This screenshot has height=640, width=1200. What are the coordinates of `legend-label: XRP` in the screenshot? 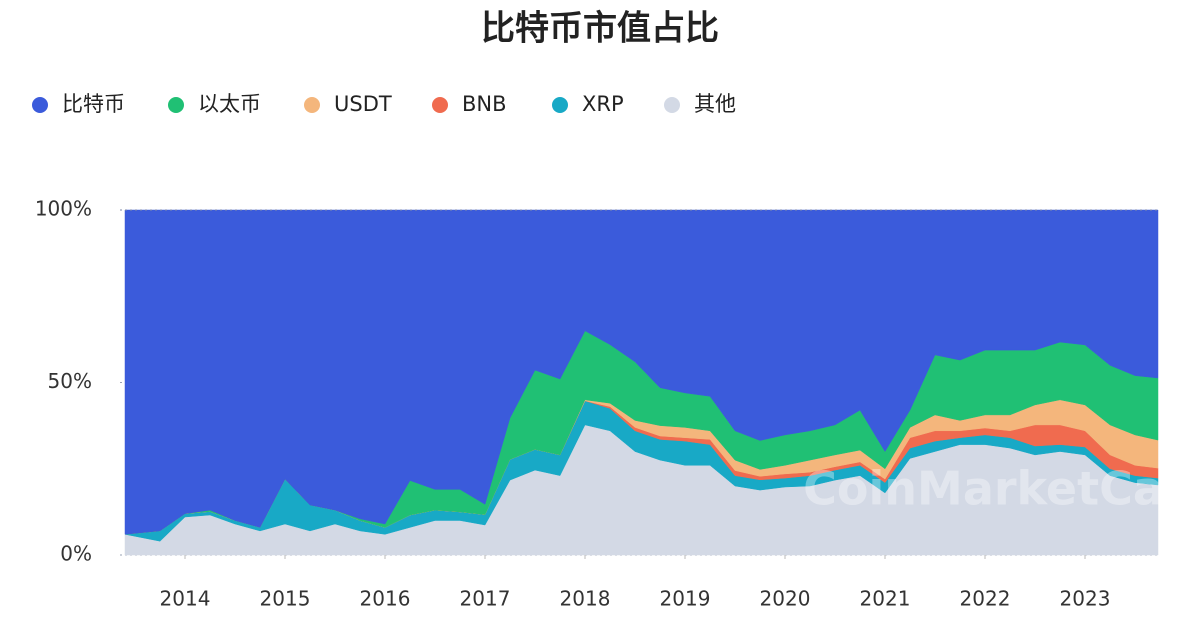 It's located at (603, 104).